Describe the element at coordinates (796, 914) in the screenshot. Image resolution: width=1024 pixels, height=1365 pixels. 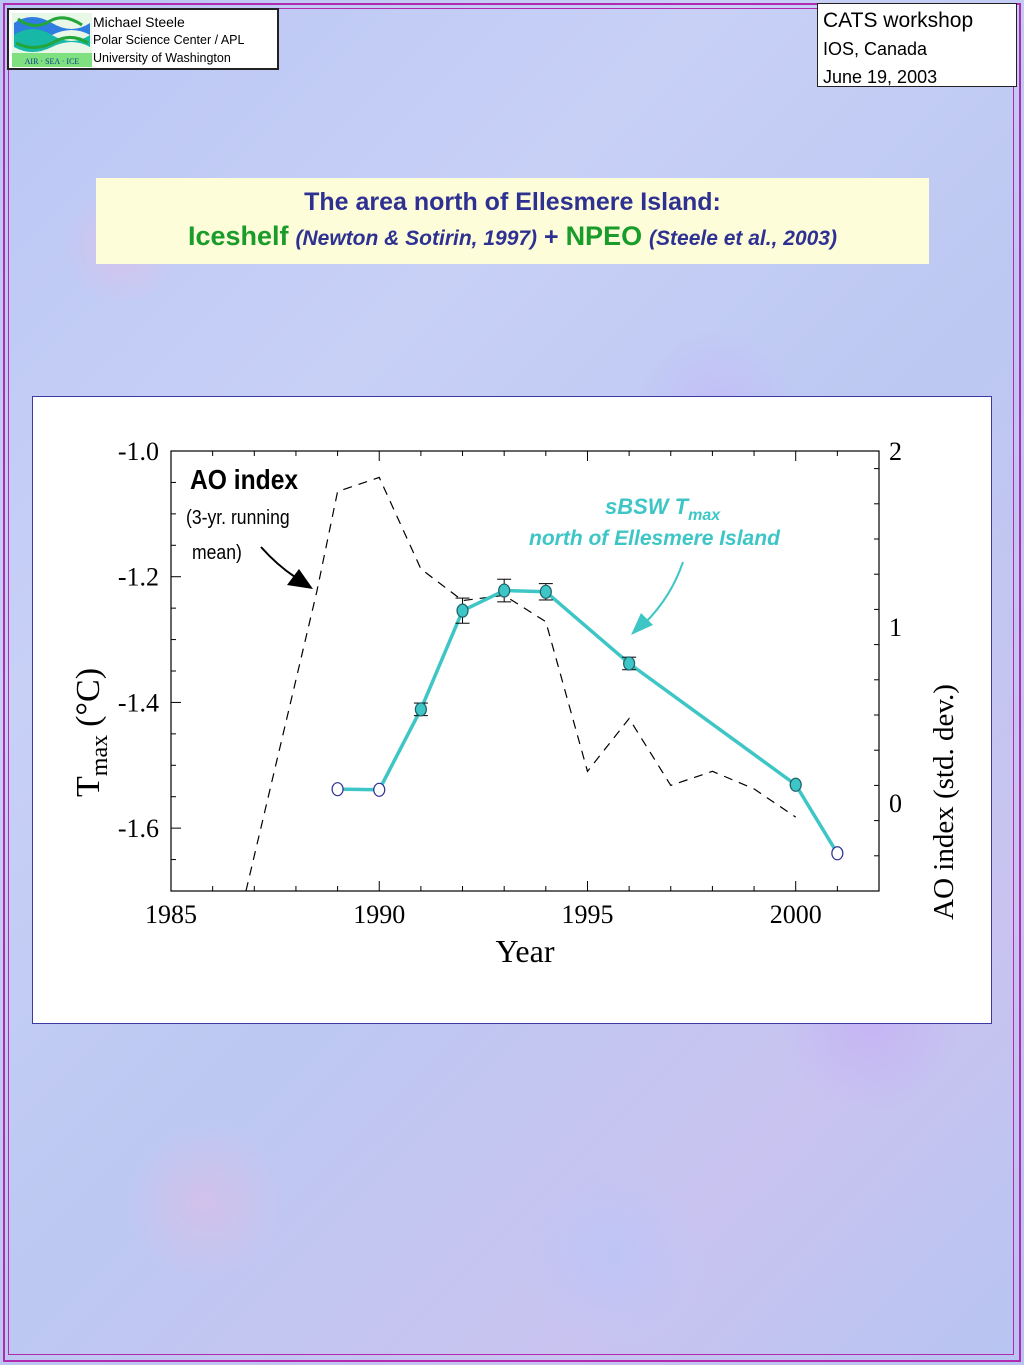
I see `x-tick-label: 2000` at that location.